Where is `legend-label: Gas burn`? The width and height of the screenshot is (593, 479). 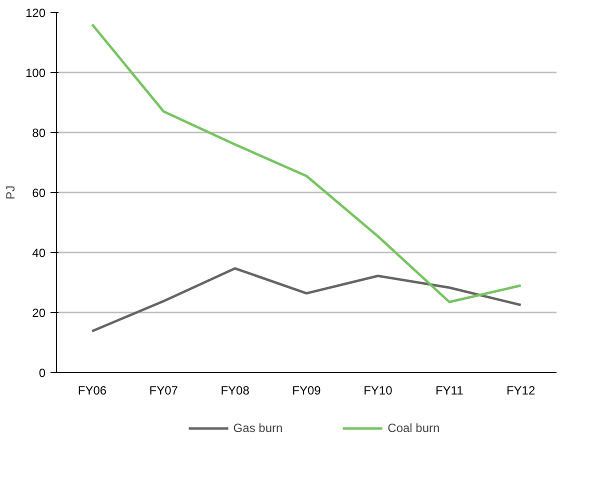 legend-label: Gas burn is located at coordinates (258, 427).